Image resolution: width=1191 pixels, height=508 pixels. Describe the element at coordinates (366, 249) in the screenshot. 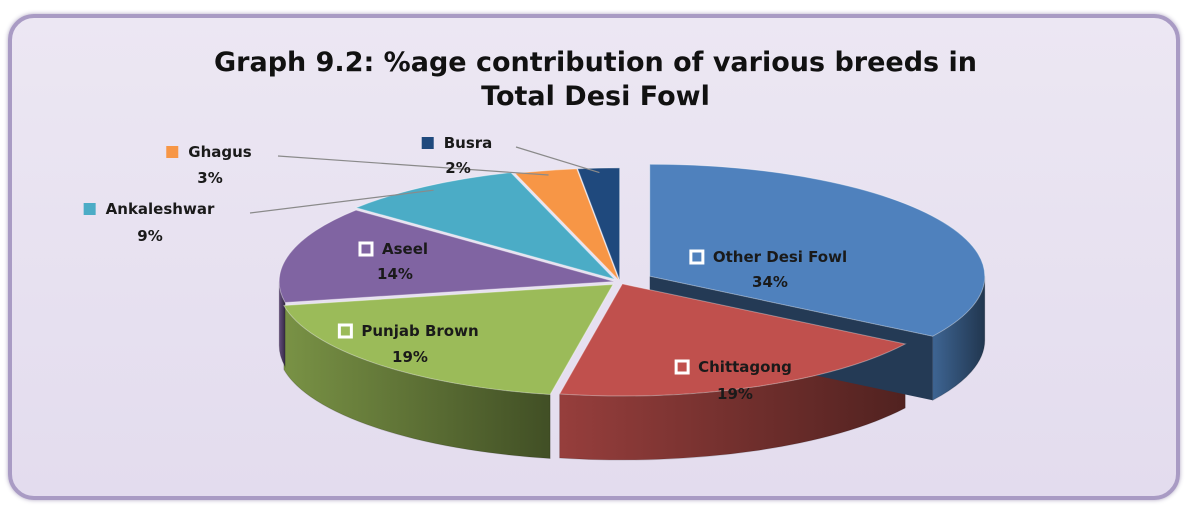

I see `legend-key-inner-aseel` at that location.